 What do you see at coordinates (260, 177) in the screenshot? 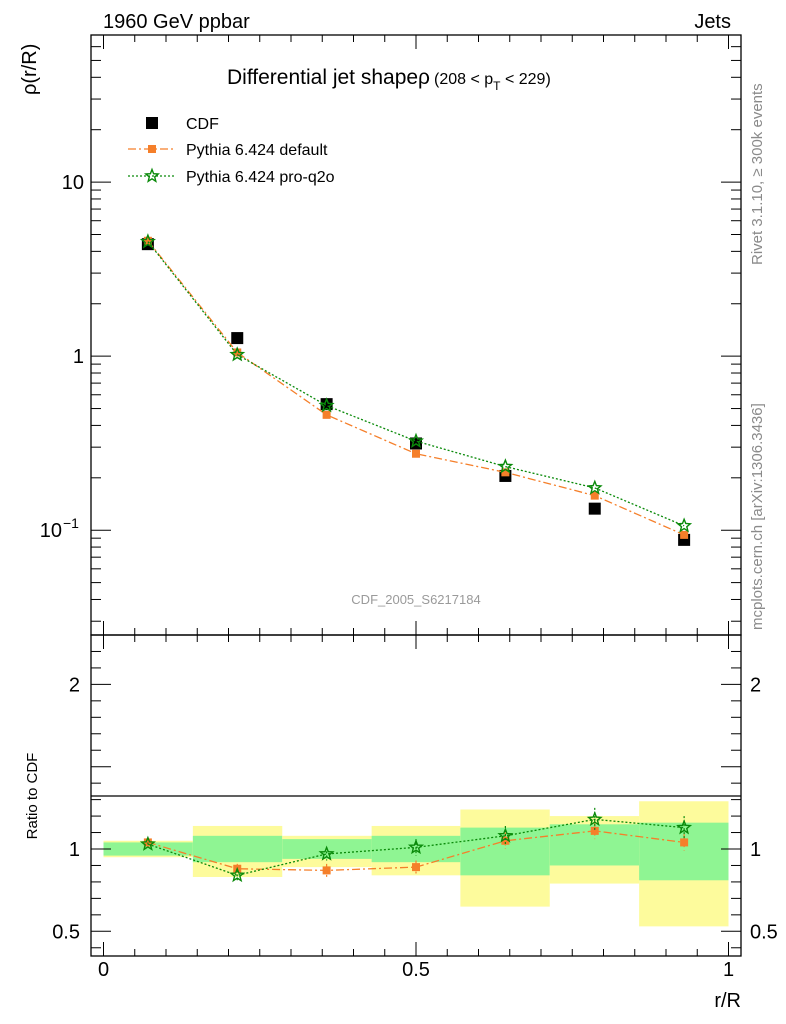
I see `legend-label-proq2o: Pythia 6.424 pro-q2o` at bounding box center [260, 177].